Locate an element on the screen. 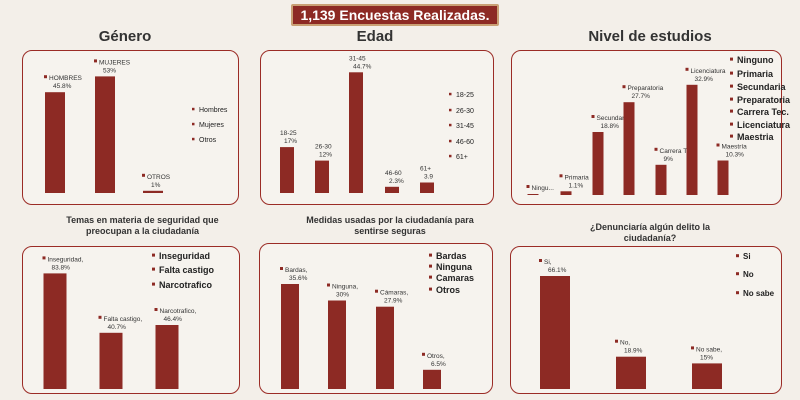 The image size is (800, 400). panel-estudios is located at coordinates (646, 127).